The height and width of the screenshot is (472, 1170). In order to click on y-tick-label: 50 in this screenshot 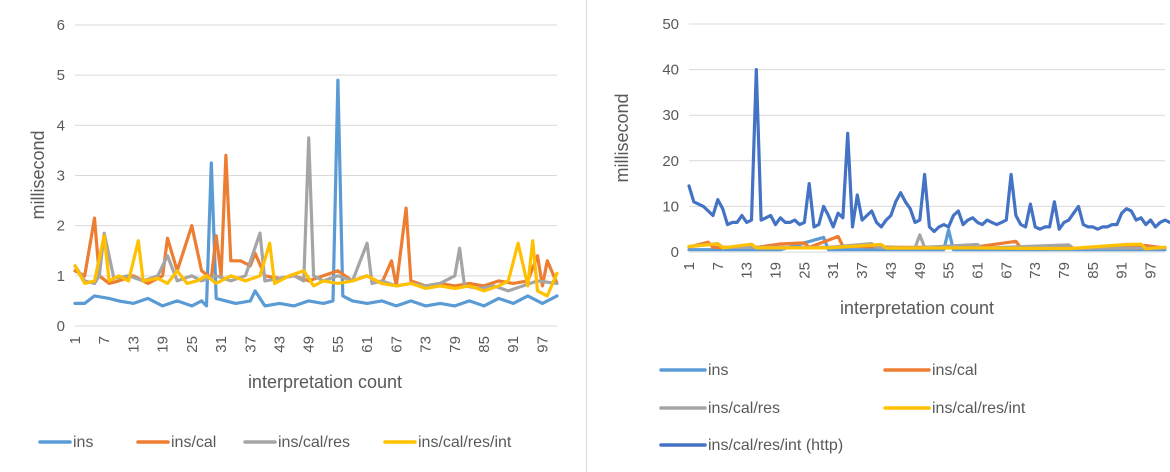, I will do `click(670, 24)`.